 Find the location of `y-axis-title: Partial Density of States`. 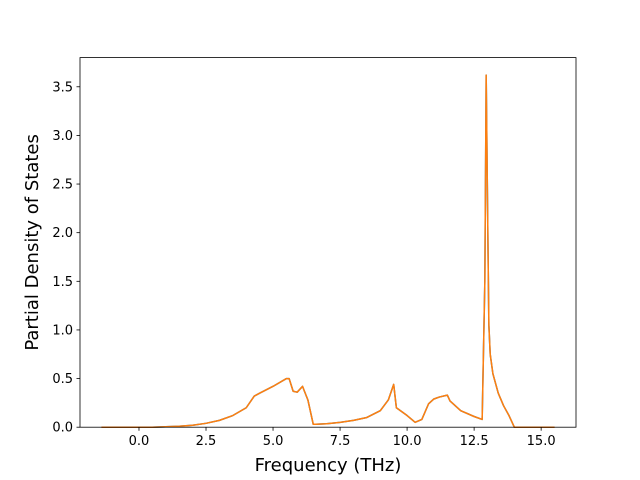

y-axis-title: Partial Density of States is located at coordinates (32, 242).